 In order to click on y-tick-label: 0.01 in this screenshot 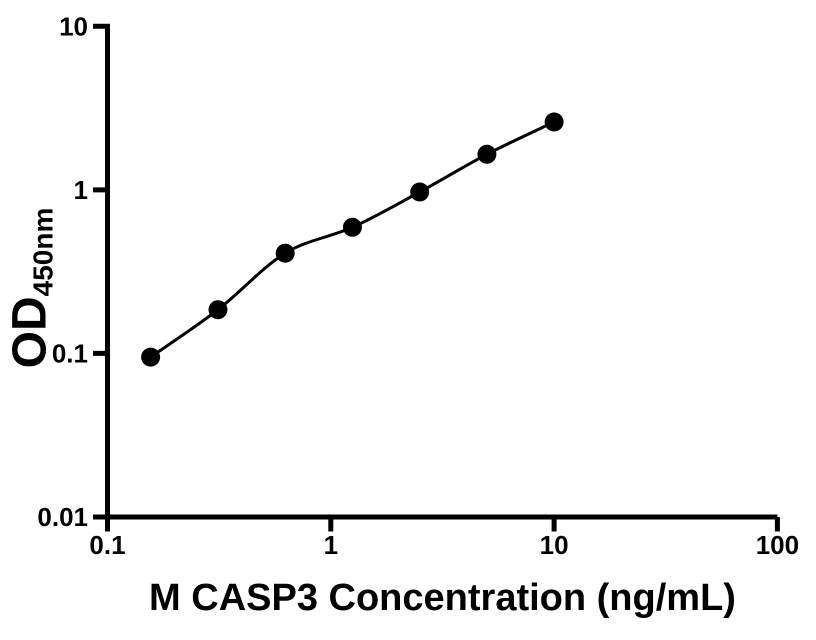, I will do `click(62, 517)`.